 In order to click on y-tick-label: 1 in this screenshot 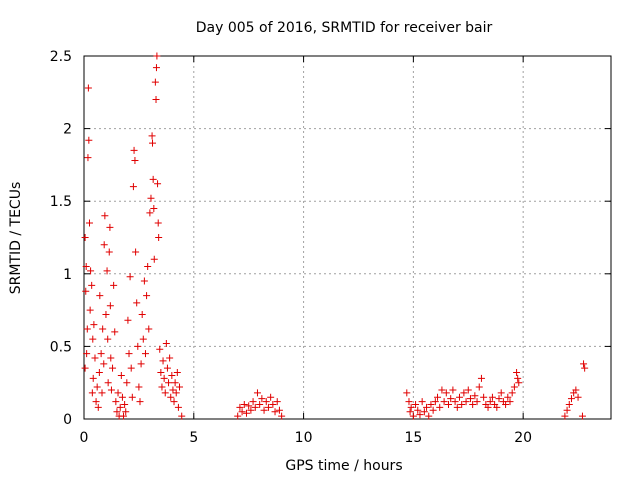, I will do `click(67, 275)`.